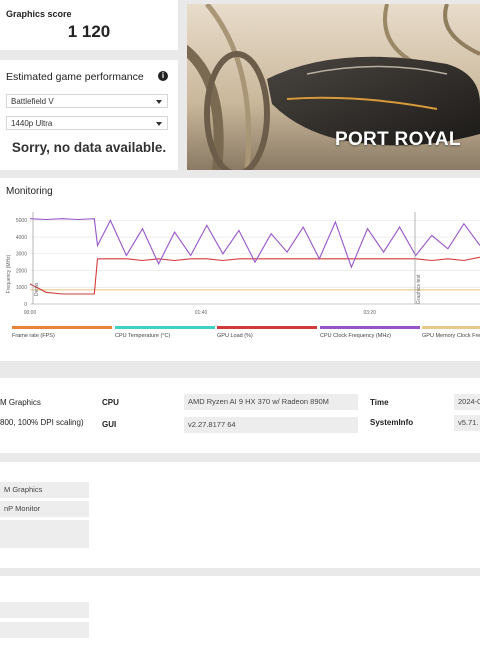  I want to click on game-select-value: Battlefield V, so click(32, 101).